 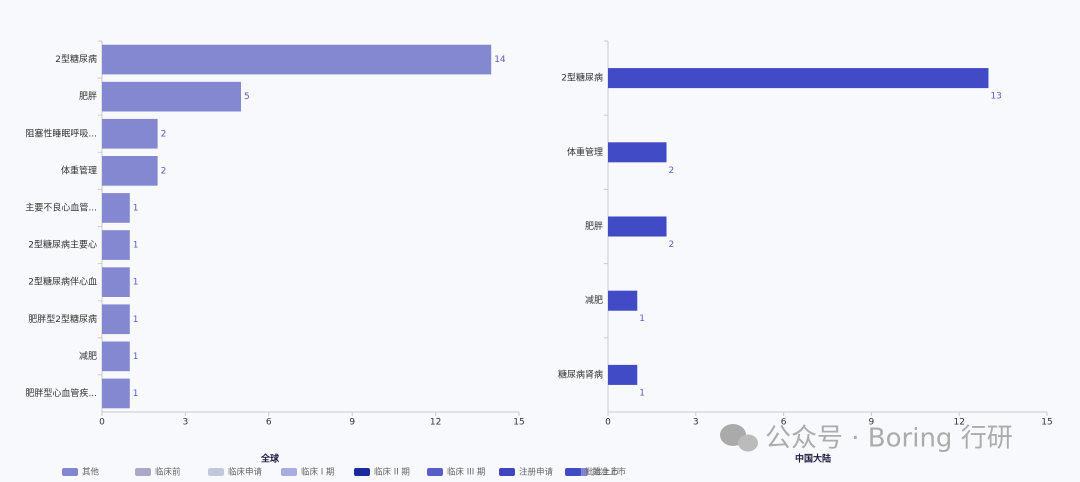 I want to click on value-label: 14, so click(x=500, y=60).